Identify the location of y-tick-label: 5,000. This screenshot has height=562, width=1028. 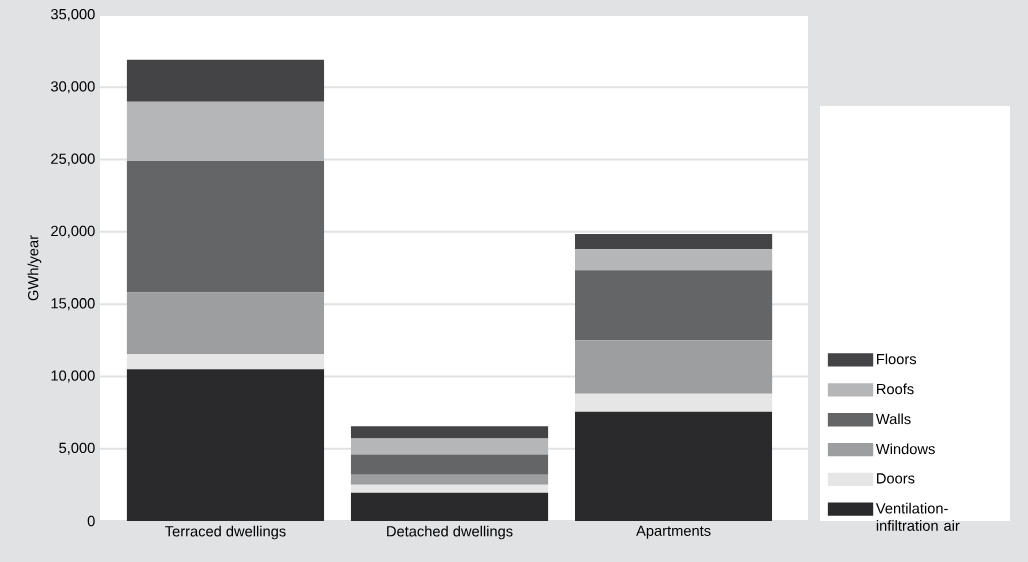
(77, 448).